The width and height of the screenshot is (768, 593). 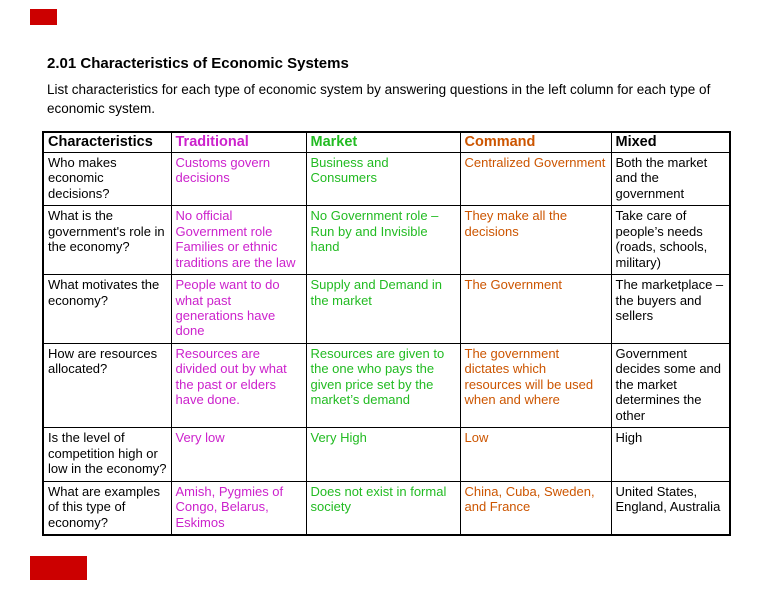 What do you see at coordinates (238, 179) in the screenshot?
I see `traditional-cell: Customs govern decisions` at bounding box center [238, 179].